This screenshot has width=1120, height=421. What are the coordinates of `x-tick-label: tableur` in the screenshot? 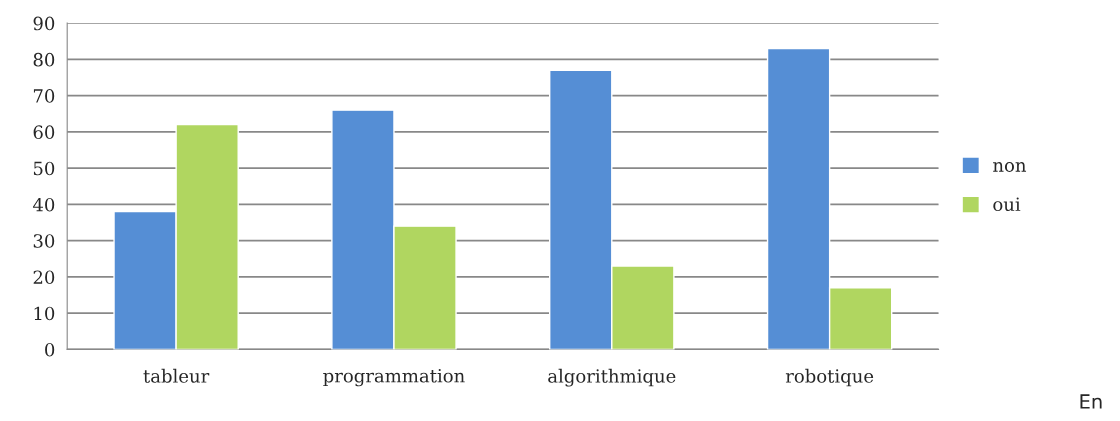 It's located at (176, 375).